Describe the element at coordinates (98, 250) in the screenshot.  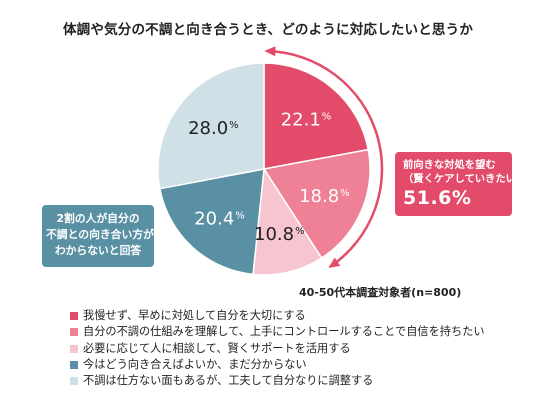
I see `callout-left-line3: わからないと回答` at that location.